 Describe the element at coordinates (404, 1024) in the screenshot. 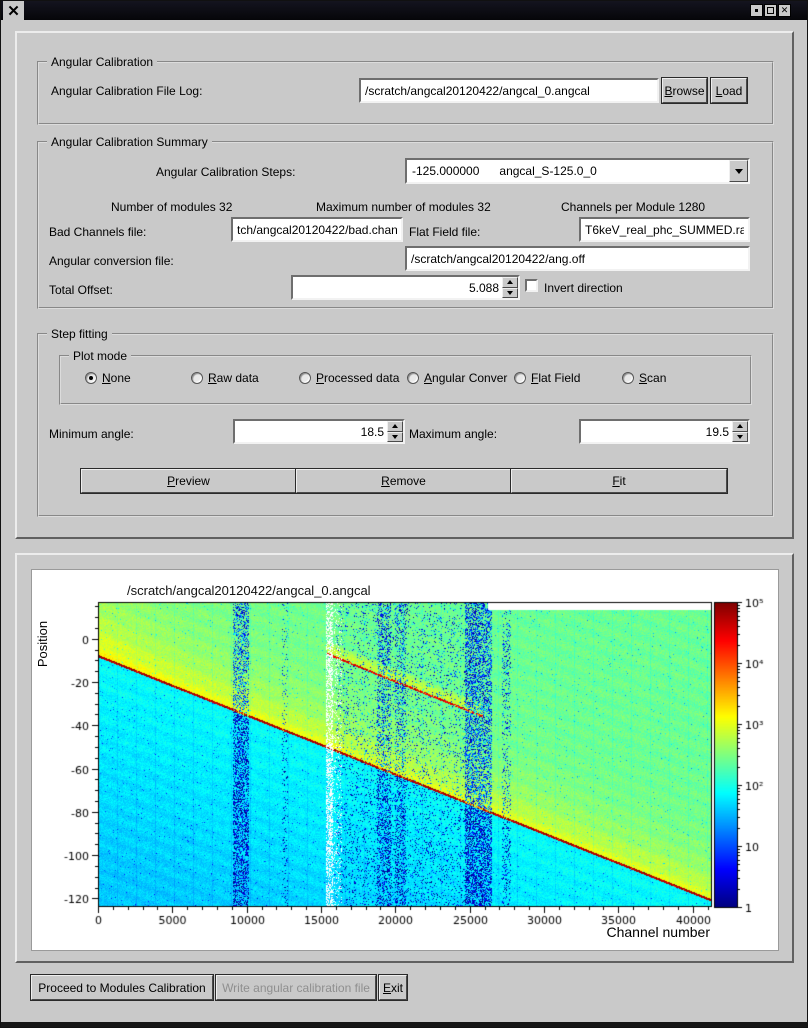

I see `window-bottom-edge` at that location.